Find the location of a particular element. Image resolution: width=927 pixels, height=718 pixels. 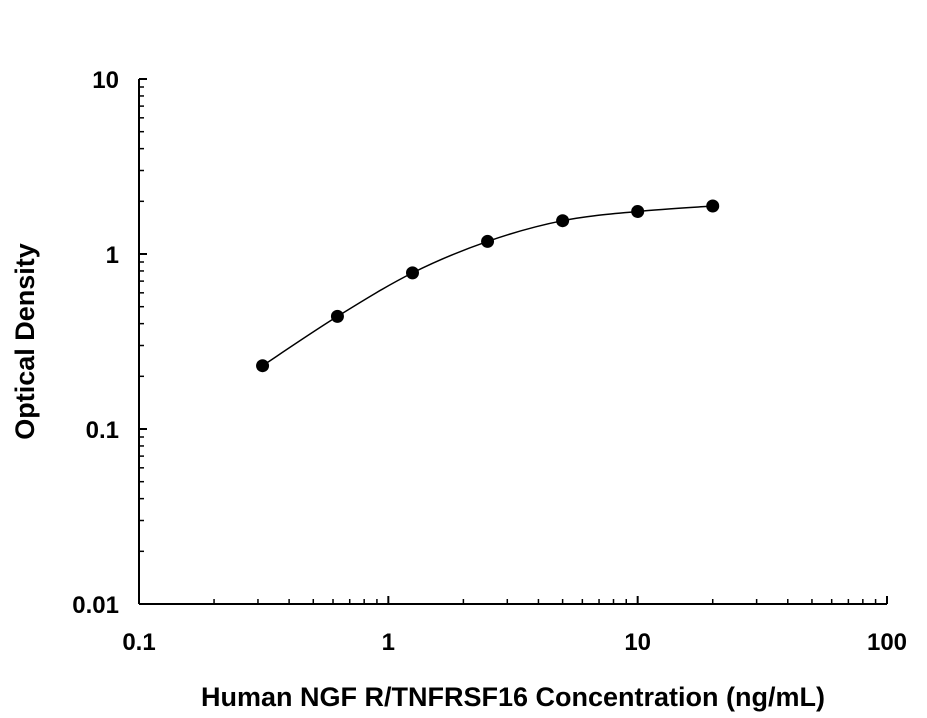

data-points is located at coordinates (488, 286).